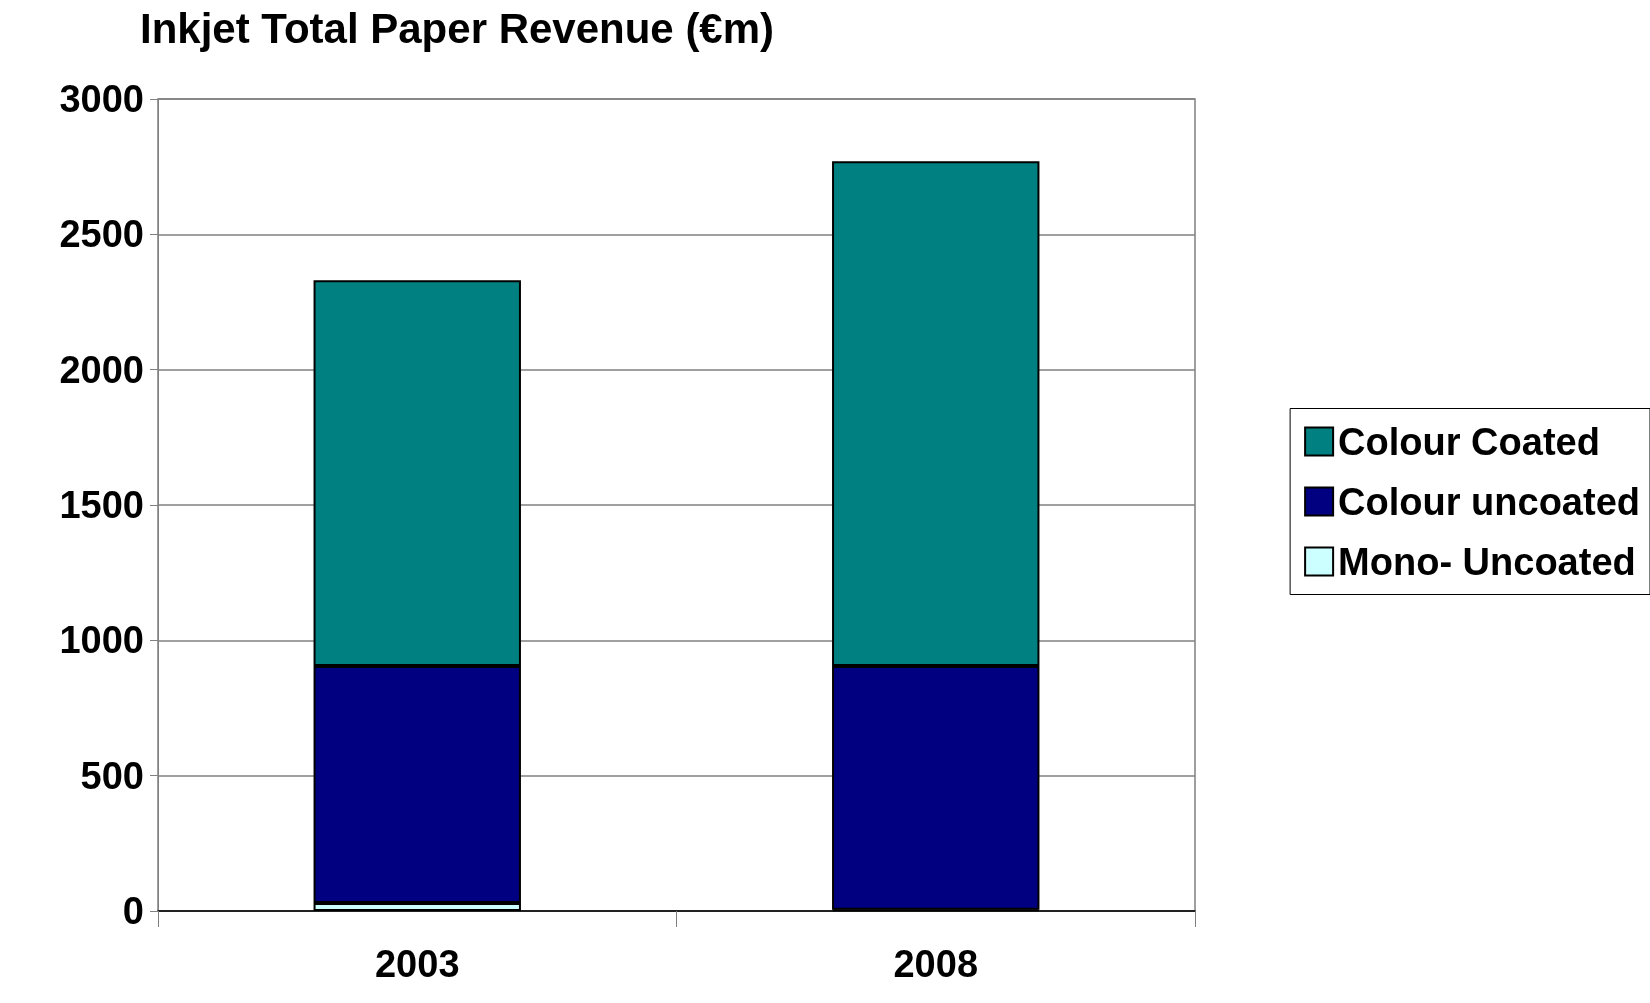 Image resolution: width=1650 pixels, height=1003 pixels. What do you see at coordinates (417, 964) in the screenshot?
I see `x-tick-label: 2003` at bounding box center [417, 964].